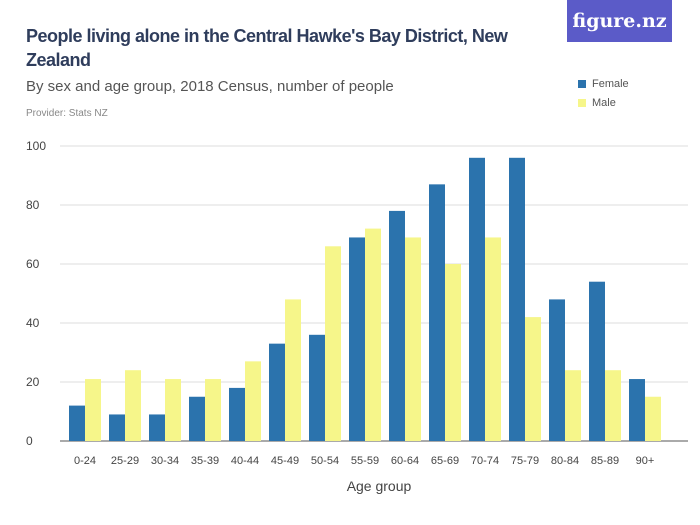 Image resolution: width=700 pixels, height=525 pixels. I want to click on bar-male-90+, so click(653, 418).